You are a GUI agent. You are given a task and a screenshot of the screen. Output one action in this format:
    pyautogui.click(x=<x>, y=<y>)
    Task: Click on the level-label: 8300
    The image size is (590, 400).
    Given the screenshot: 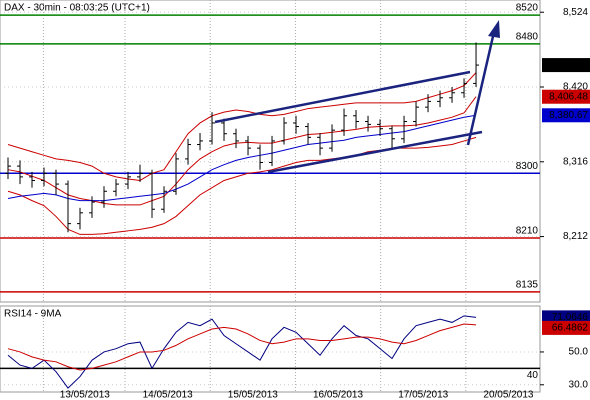 What is the action you would take?
    pyautogui.click(x=527, y=166)
    